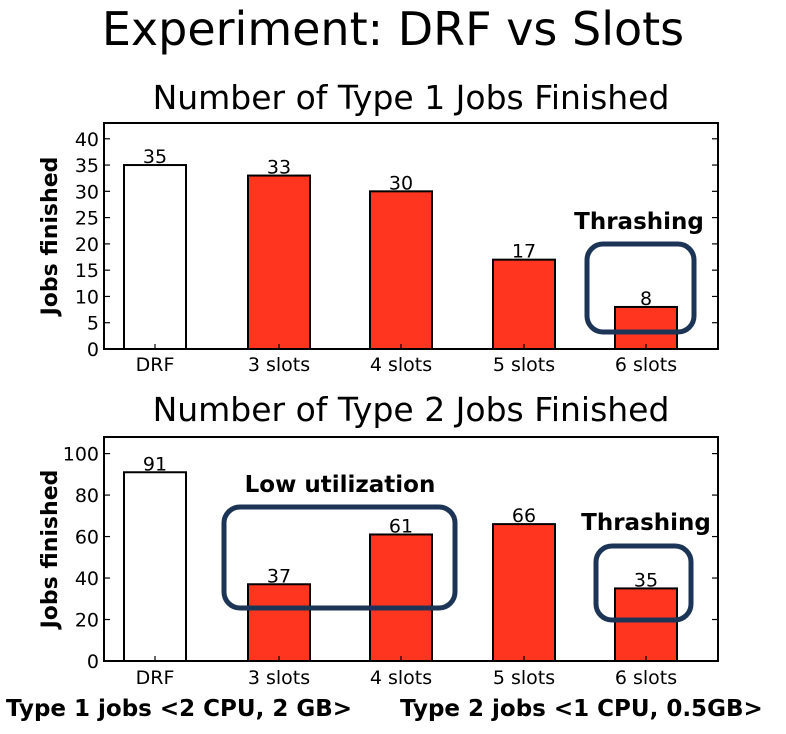 This screenshot has height=734, width=786. Describe the element at coordinates (50, 237) in the screenshot. I see `chart1-ylabel: Jobs finished` at that location.